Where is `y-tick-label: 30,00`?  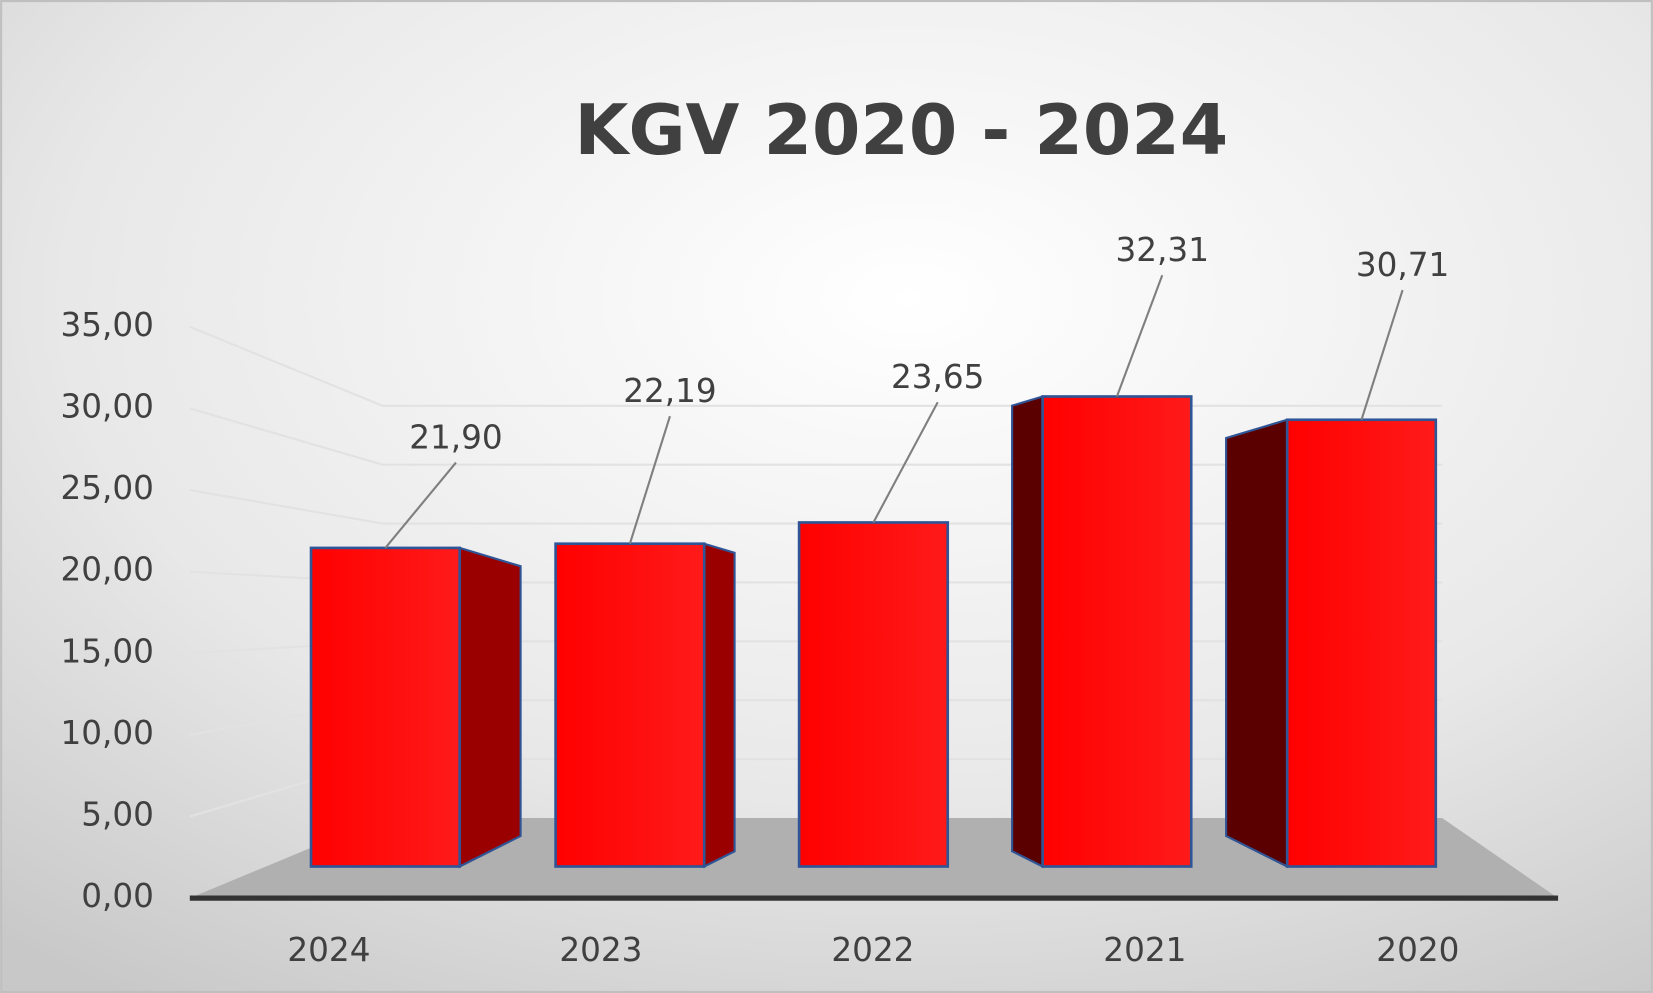 y-tick-label: 30,00 is located at coordinates (107, 406).